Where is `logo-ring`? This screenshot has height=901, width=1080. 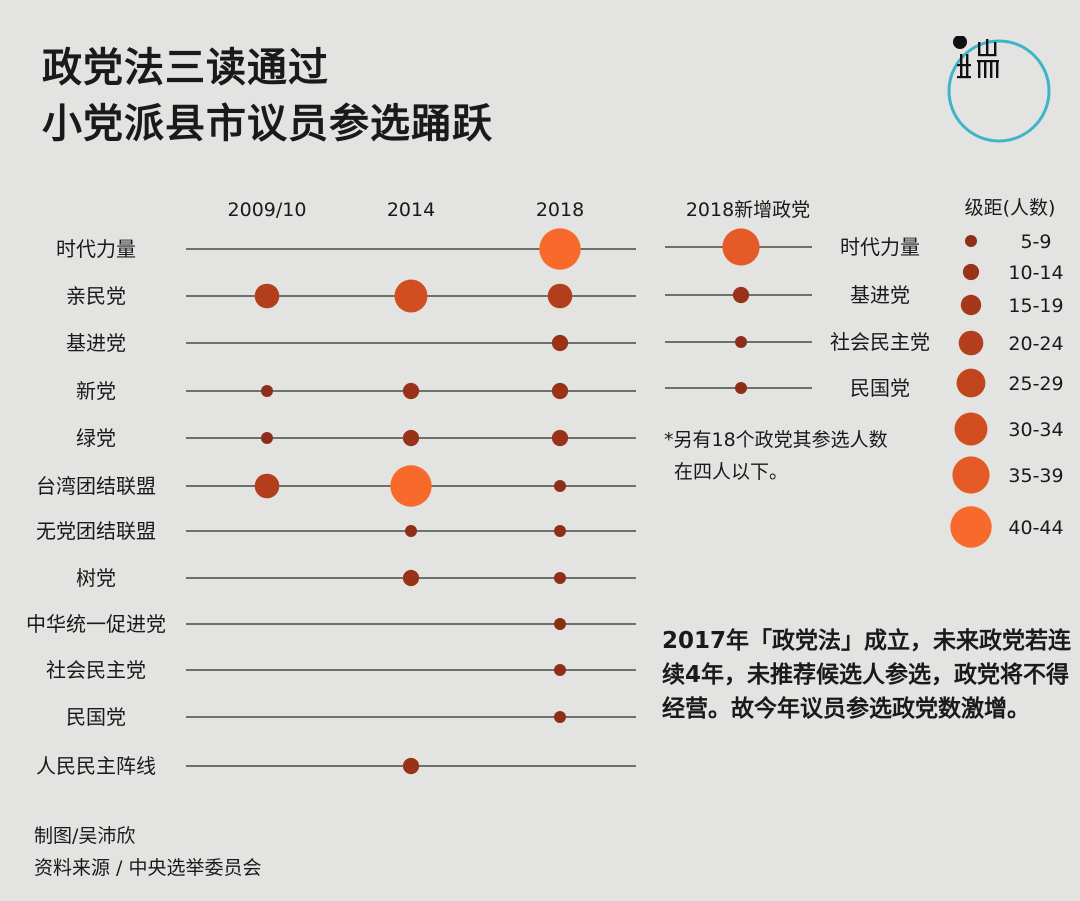 logo-ring is located at coordinates (999, 91).